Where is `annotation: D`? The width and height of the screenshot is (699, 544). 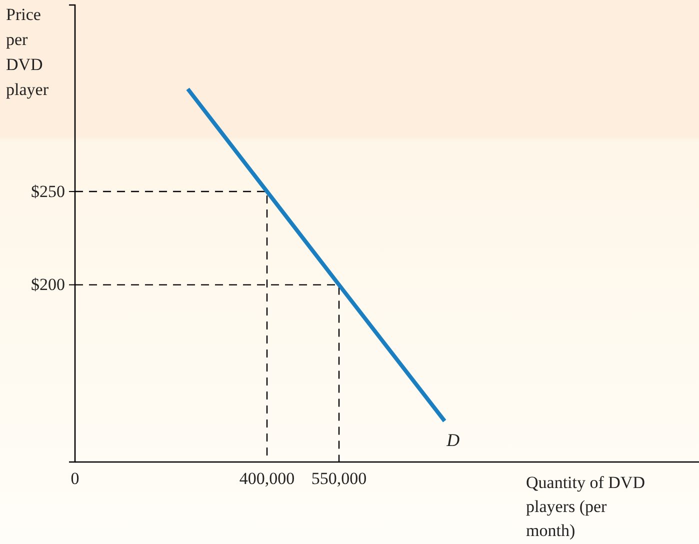
annotation: D is located at coordinates (453, 440).